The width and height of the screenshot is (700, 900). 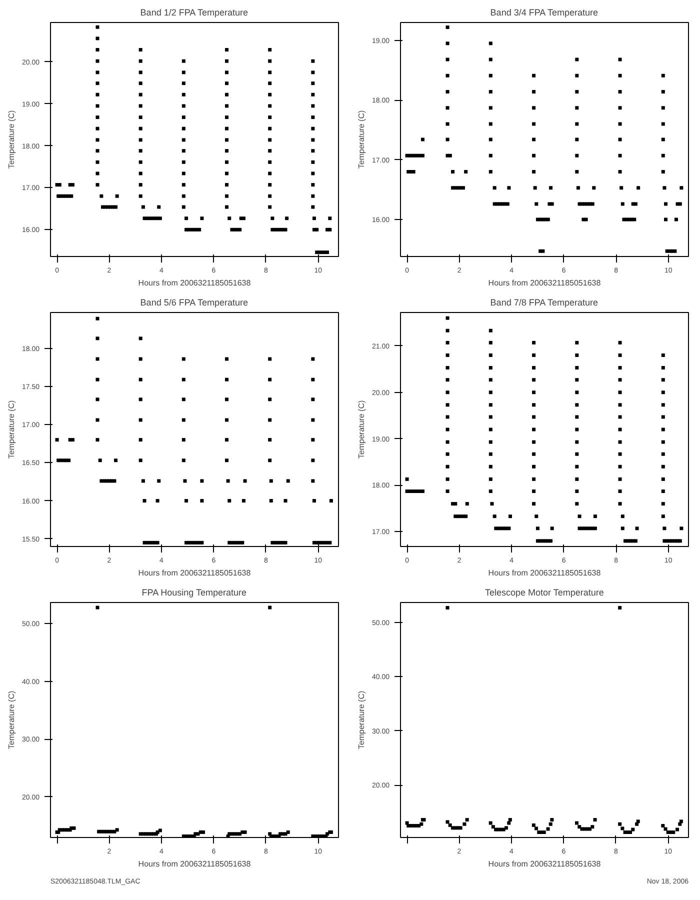 I want to click on chart-title: Band 3/4 FPA Temperature, so click(x=544, y=13).